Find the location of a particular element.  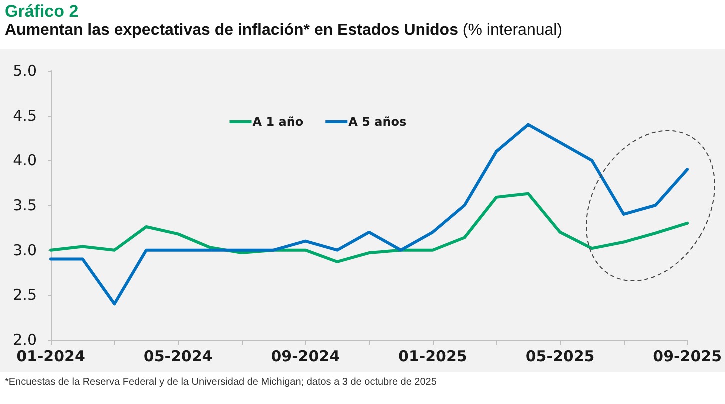

y-tick-label: 3.0 is located at coordinates (25, 250).